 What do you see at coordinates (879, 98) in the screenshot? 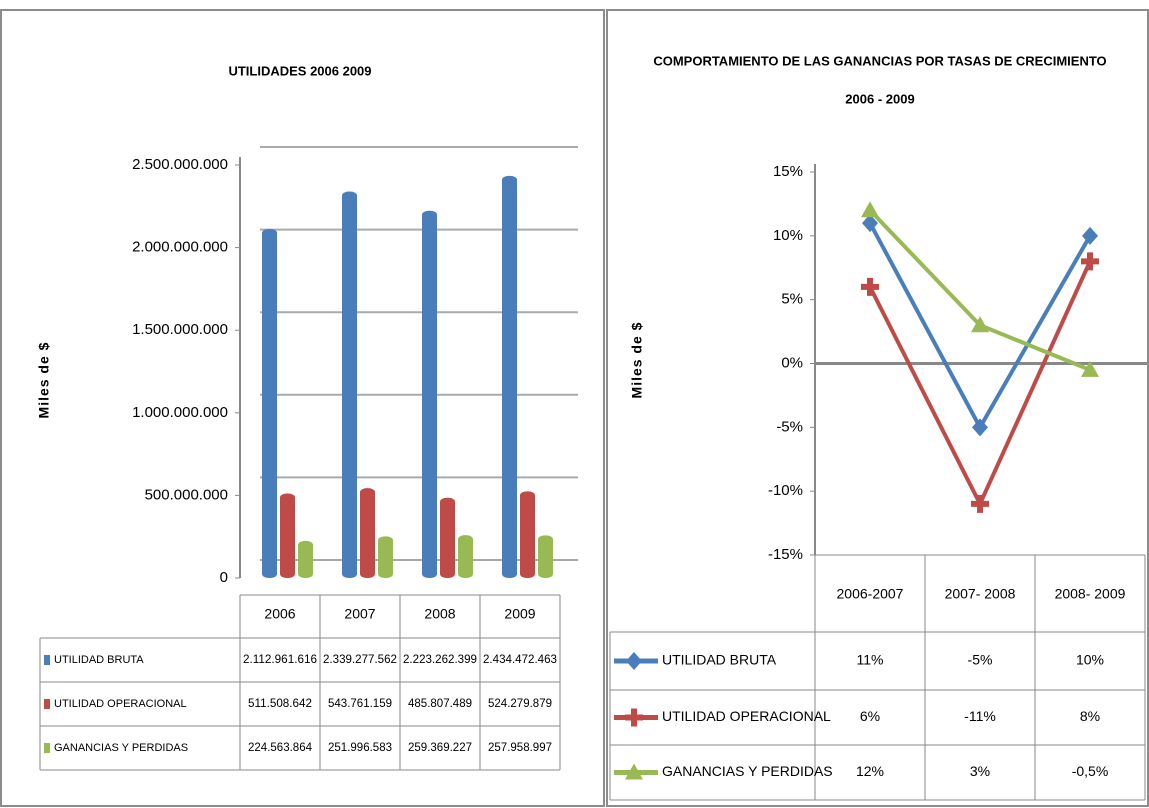
I see `chart-subtitle: 2006 - 2009` at bounding box center [879, 98].